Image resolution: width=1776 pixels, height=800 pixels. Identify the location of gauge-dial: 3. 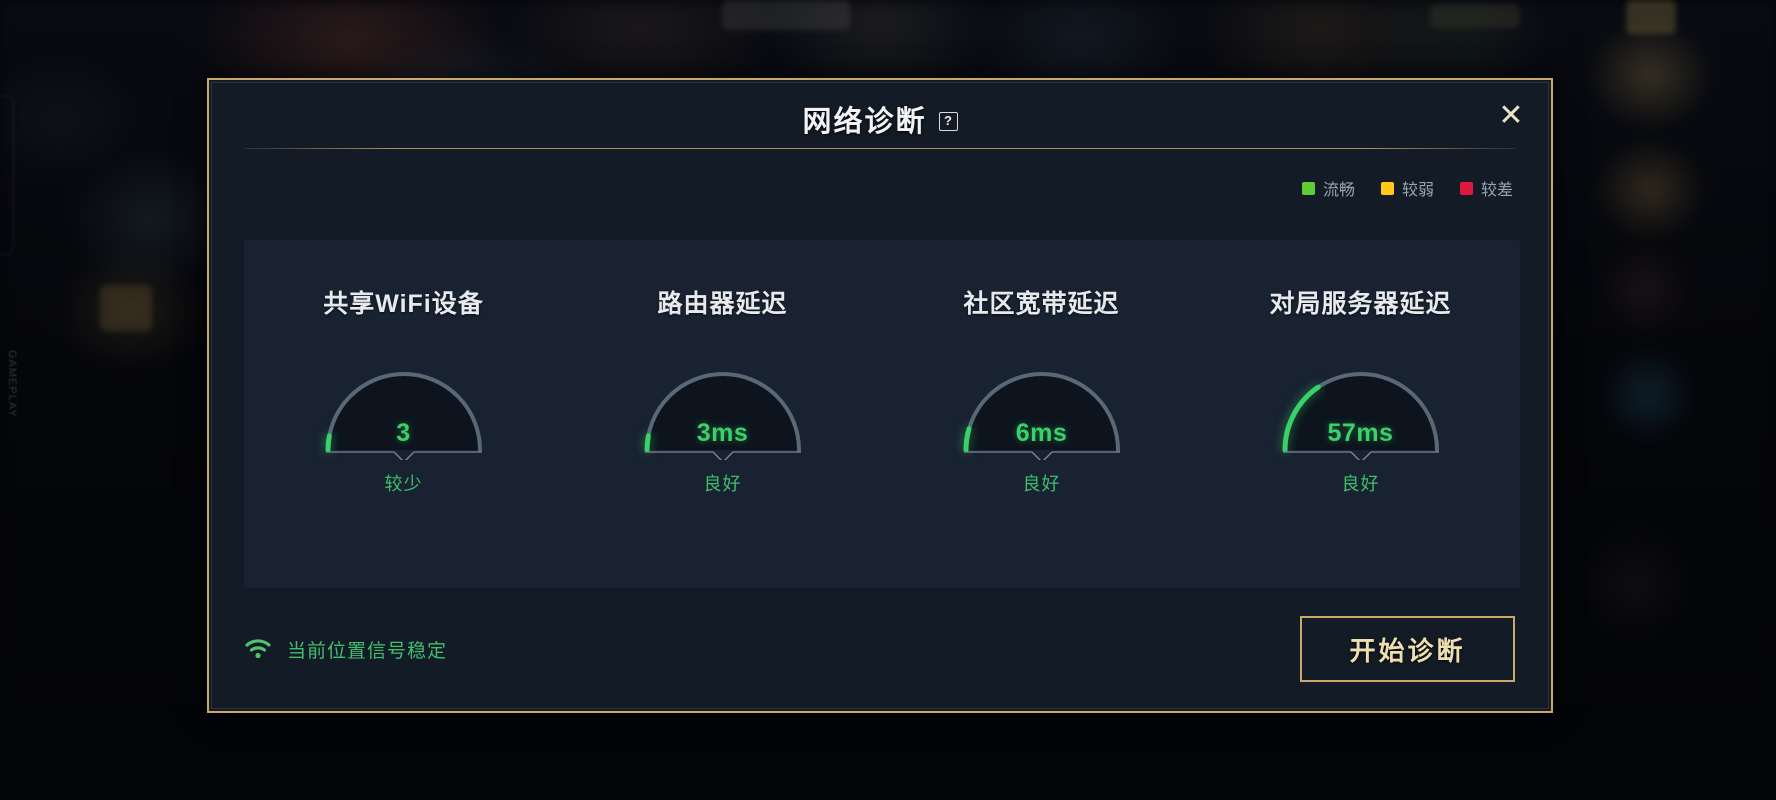
(404, 408).